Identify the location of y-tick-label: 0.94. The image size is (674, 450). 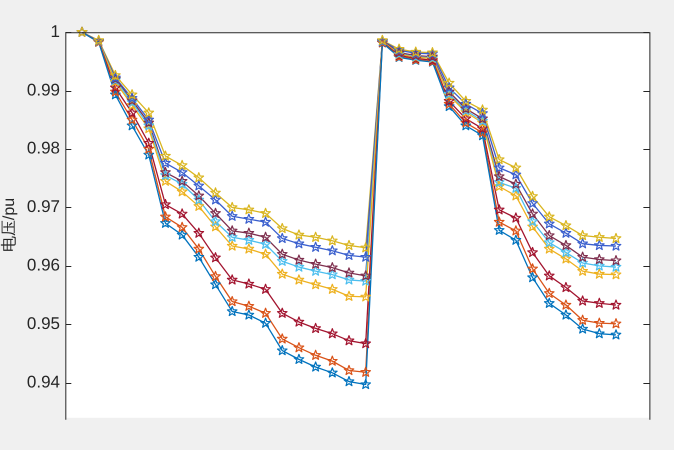
(43, 382).